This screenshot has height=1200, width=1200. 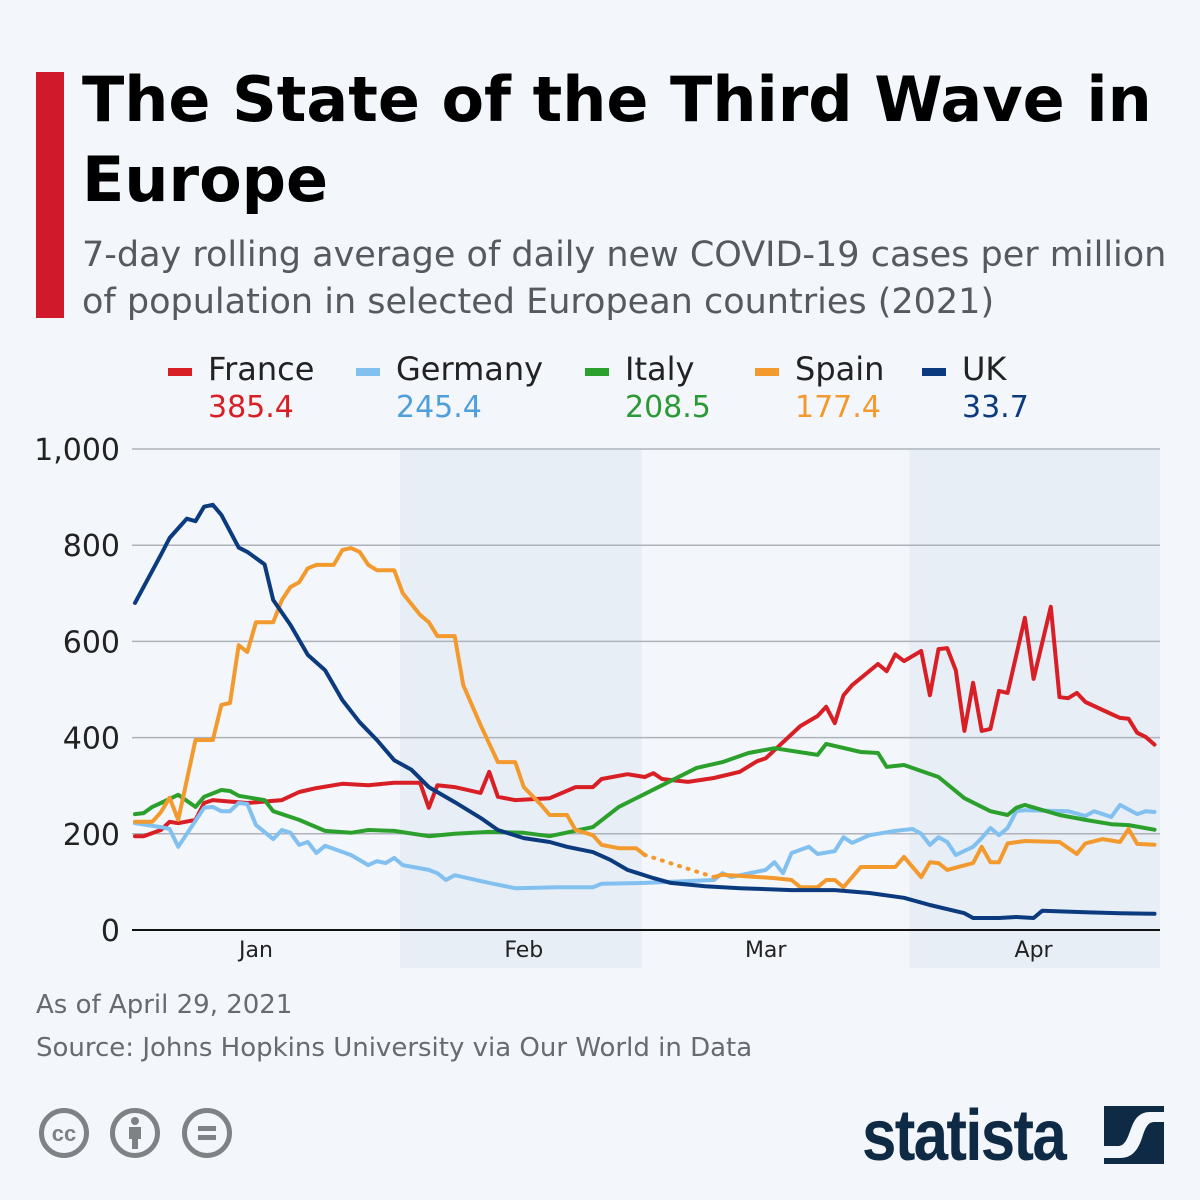 What do you see at coordinates (91, 835) in the screenshot?
I see `y-tick-label: 200` at bounding box center [91, 835].